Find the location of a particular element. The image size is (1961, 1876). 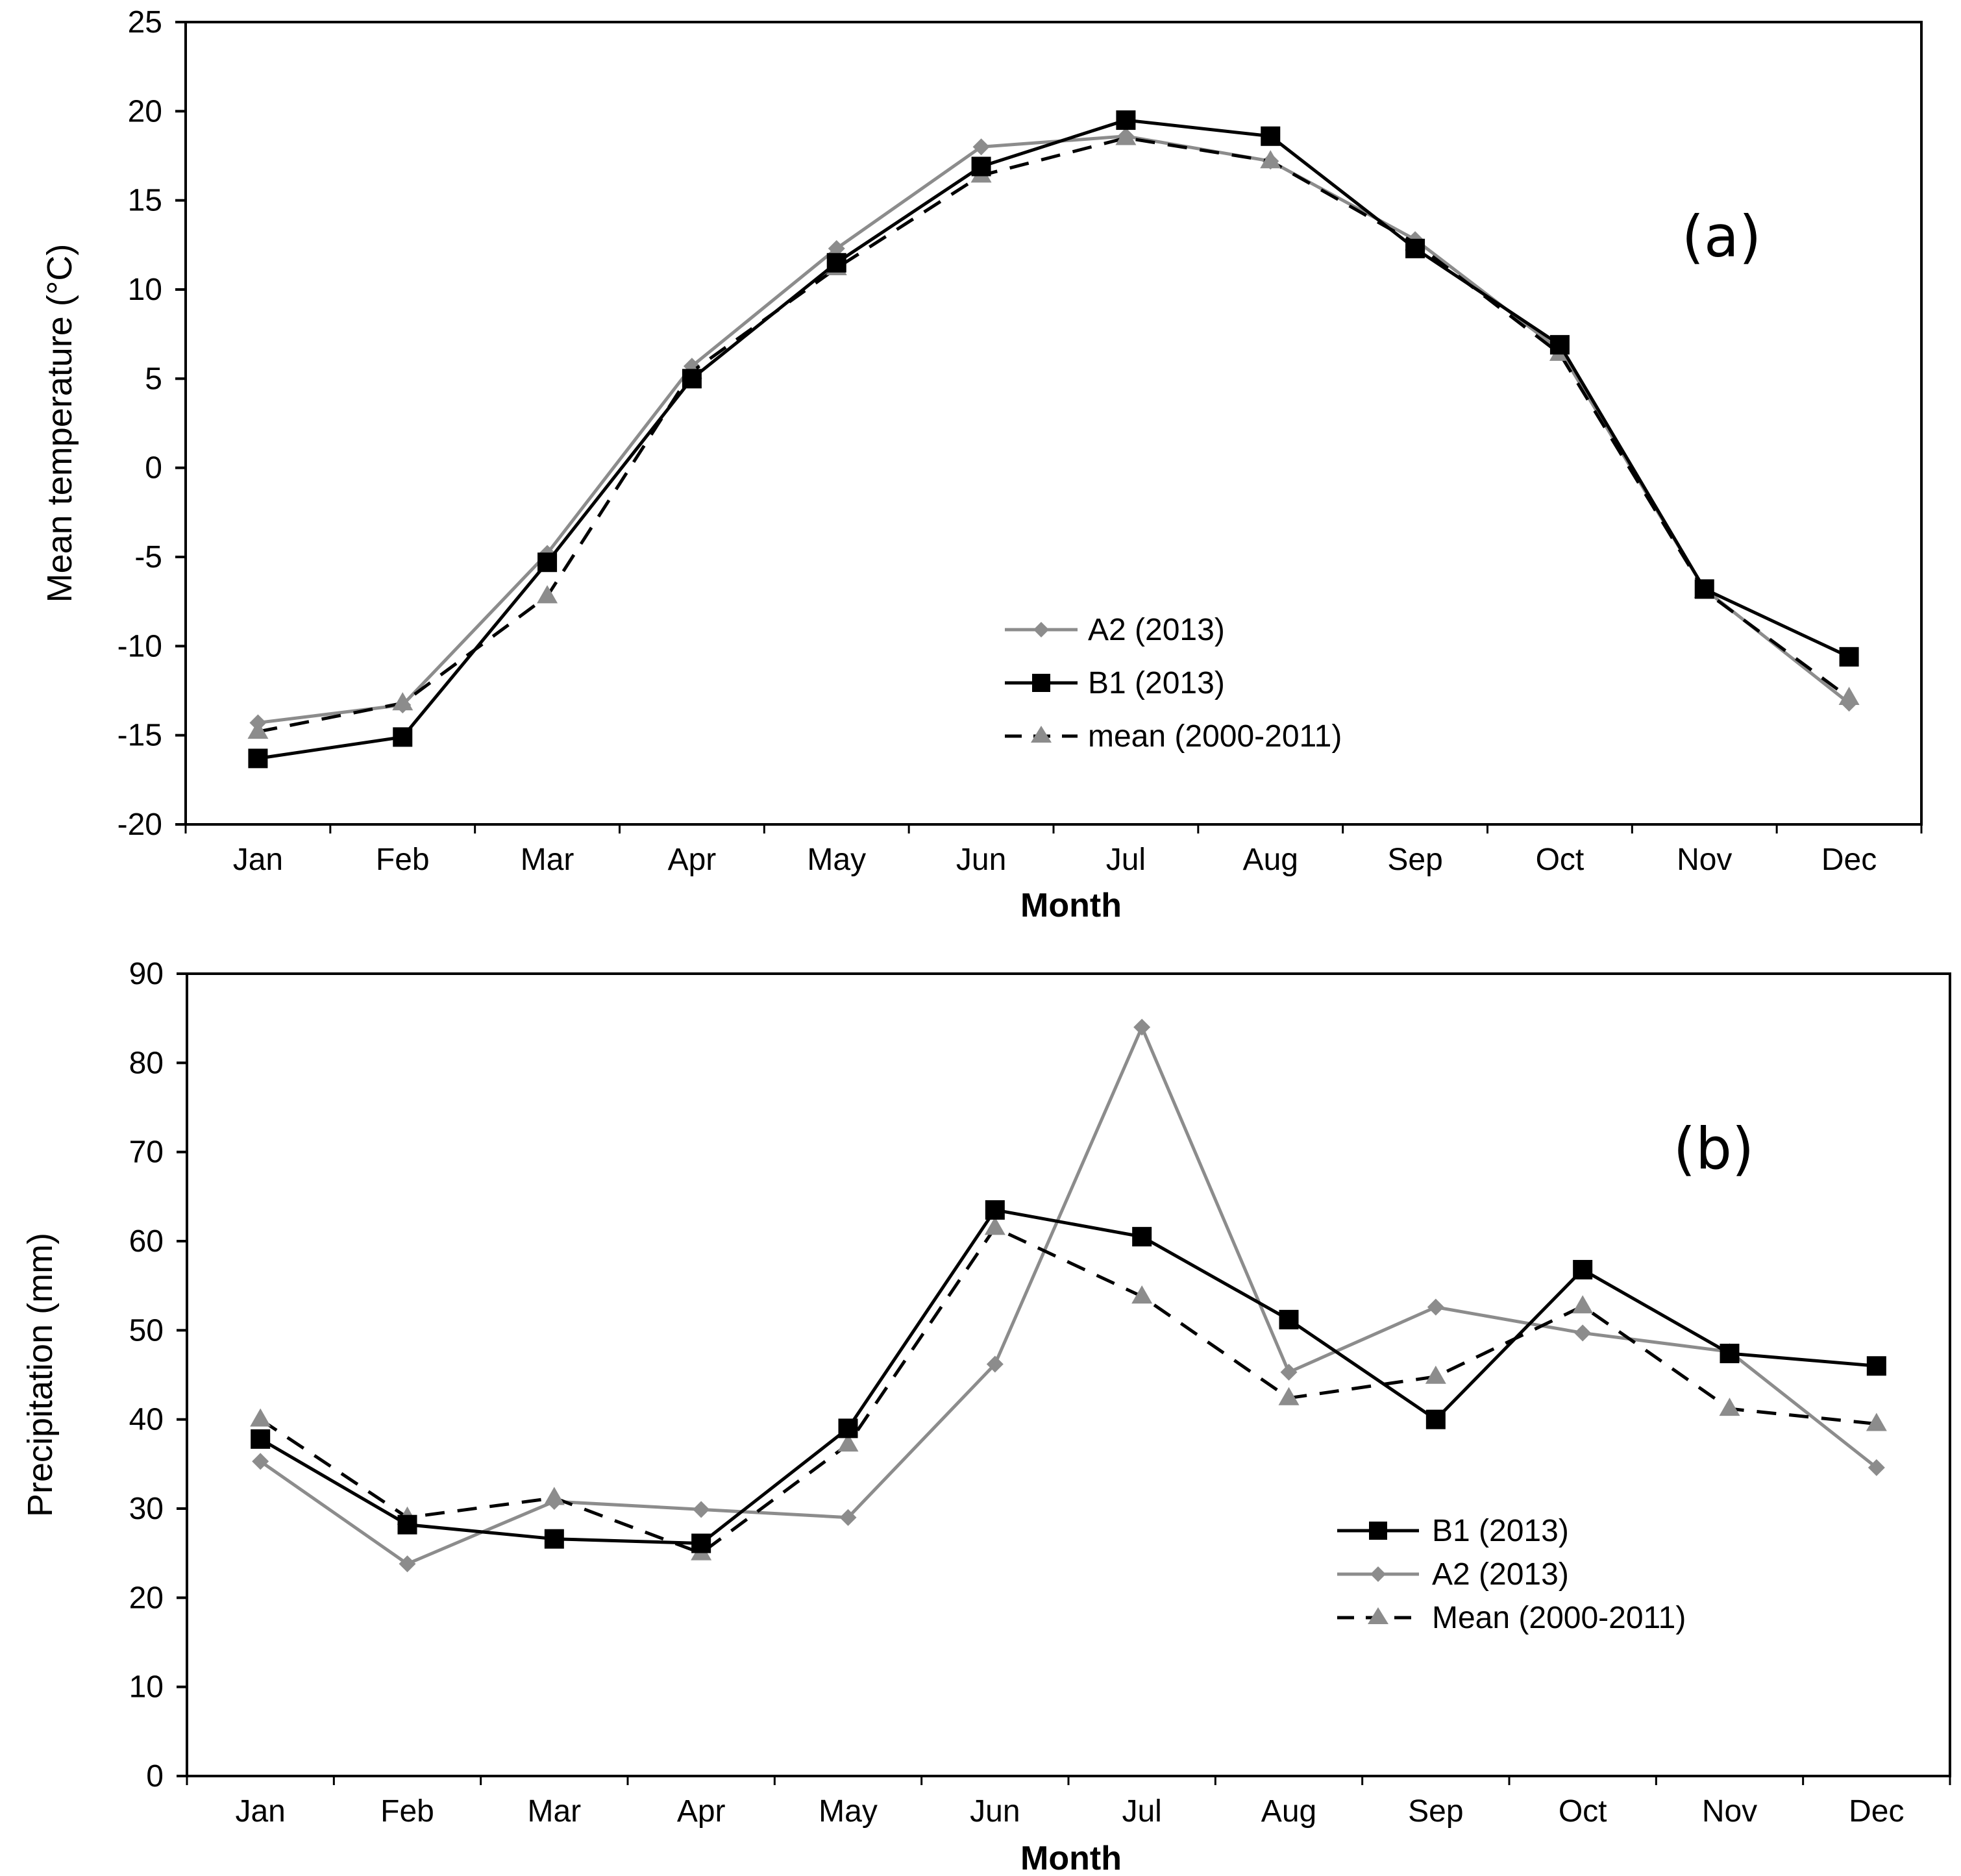

x-tick-label: Feb is located at coordinates (403, 860).